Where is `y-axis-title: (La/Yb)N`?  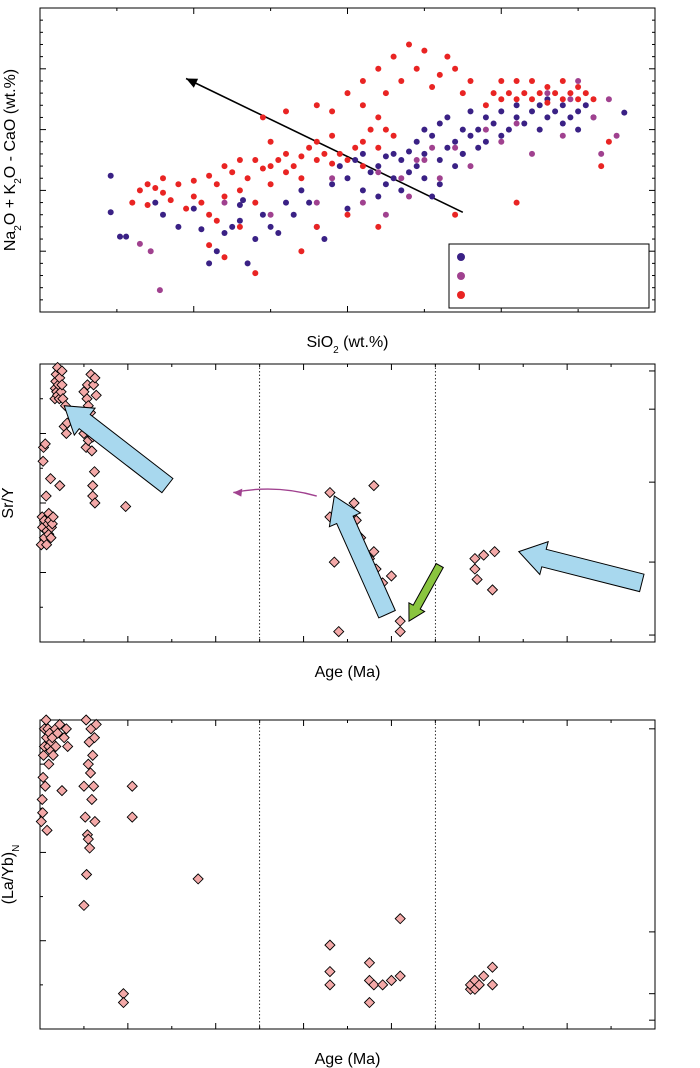
y-axis-title: (La/Yb)N is located at coordinates (11, 875).